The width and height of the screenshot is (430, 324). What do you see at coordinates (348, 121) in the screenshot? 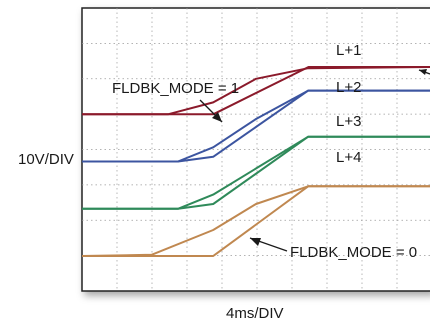
I see `trace-label-l3: L+3` at bounding box center [348, 121].